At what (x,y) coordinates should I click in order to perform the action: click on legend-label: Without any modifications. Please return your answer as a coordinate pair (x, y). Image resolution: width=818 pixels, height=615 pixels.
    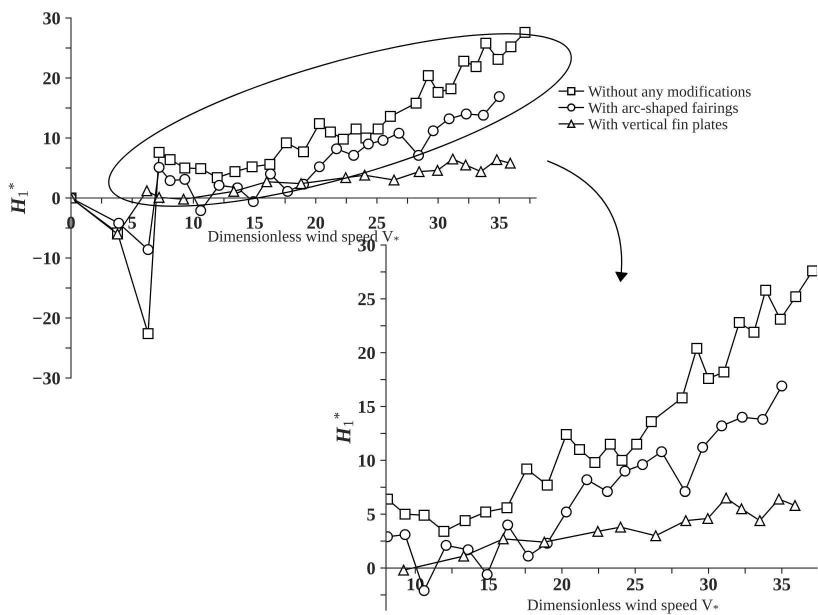
    Looking at the image, I should click on (669, 93).